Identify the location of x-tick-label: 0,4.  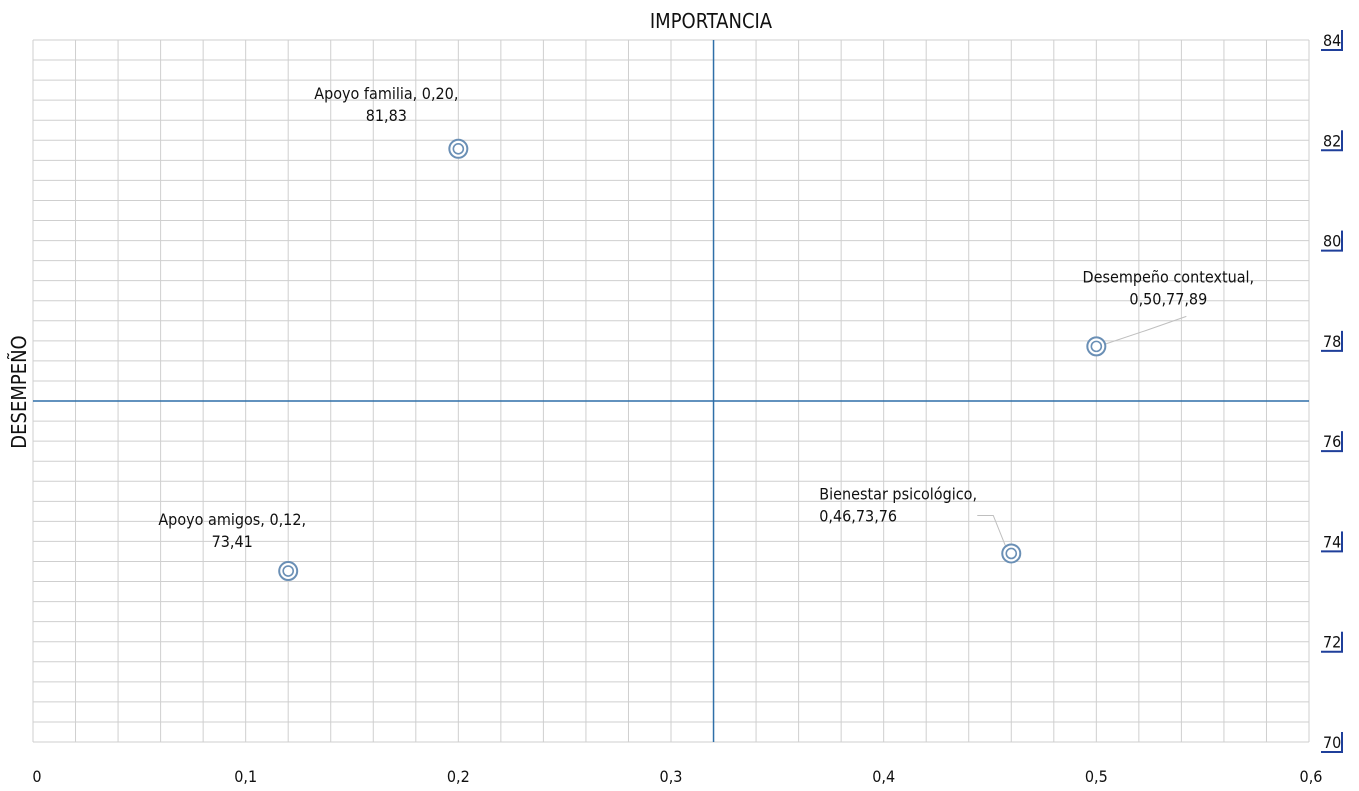
(883, 776).